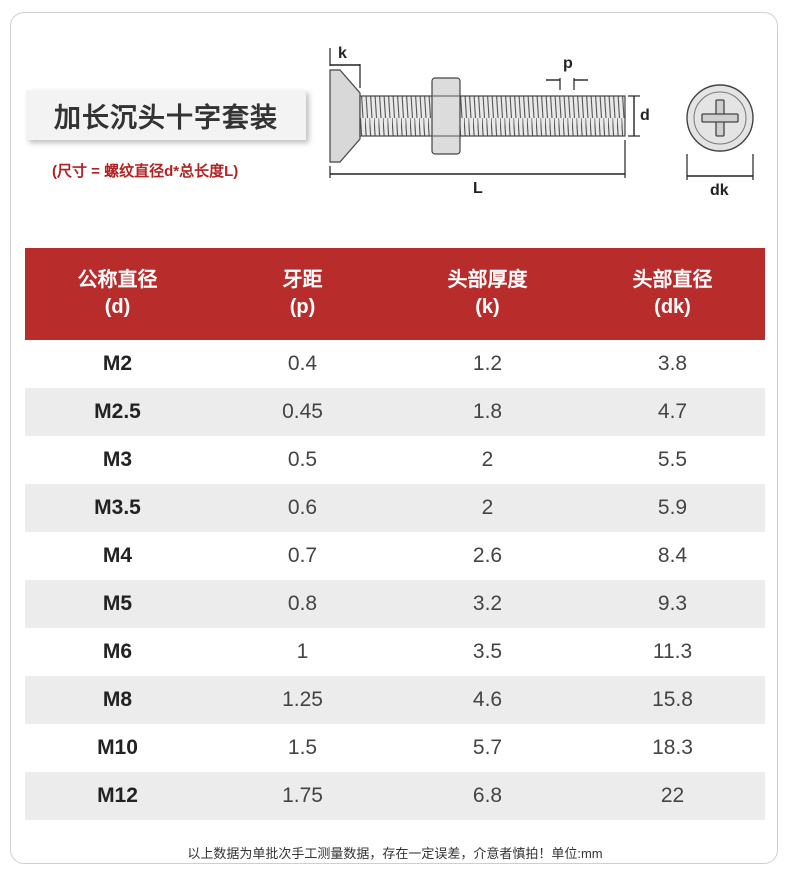 This screenshot has width=790, height=874. What do you see at coordinates (395, 294) in the screenshot?
I see `table-header: 公称直径 (d) 牙距 (p) 头部厚度 (k) 头部直径 (dk)` at bounding box center [395, 294].